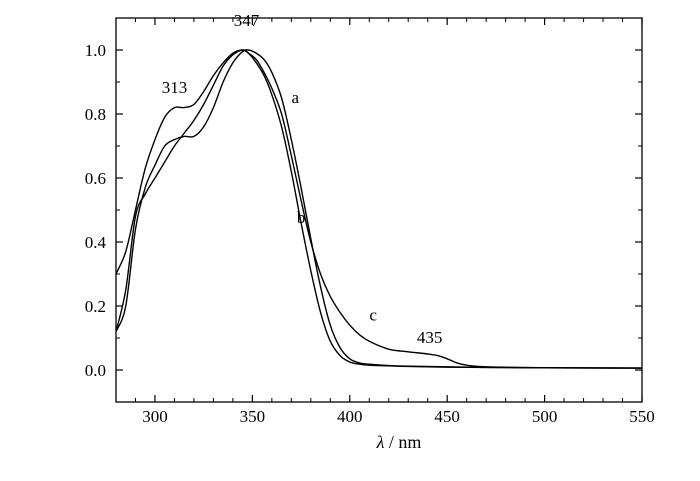 The image size is (700, 481). I want to click on y-tick-label: 0.6, so click(95, 178).